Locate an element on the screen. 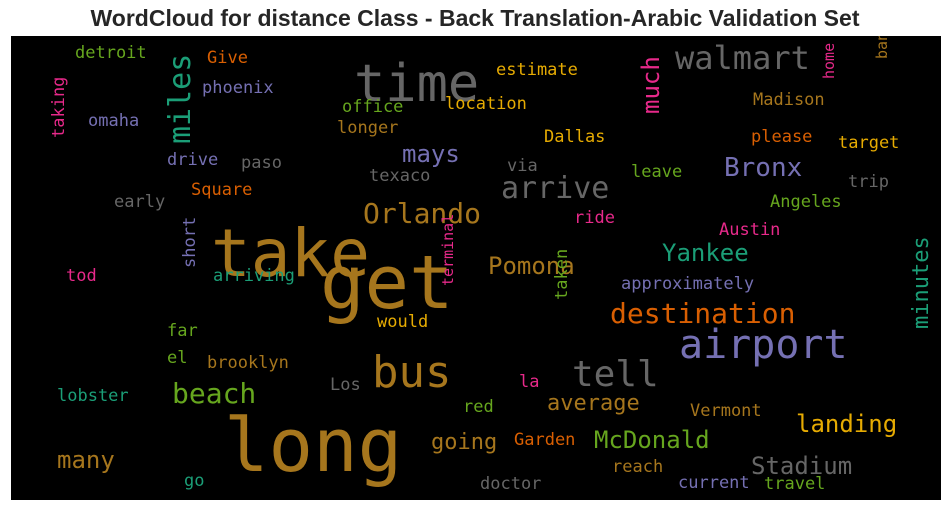  word-average: average is located at coordinates (593, 403).